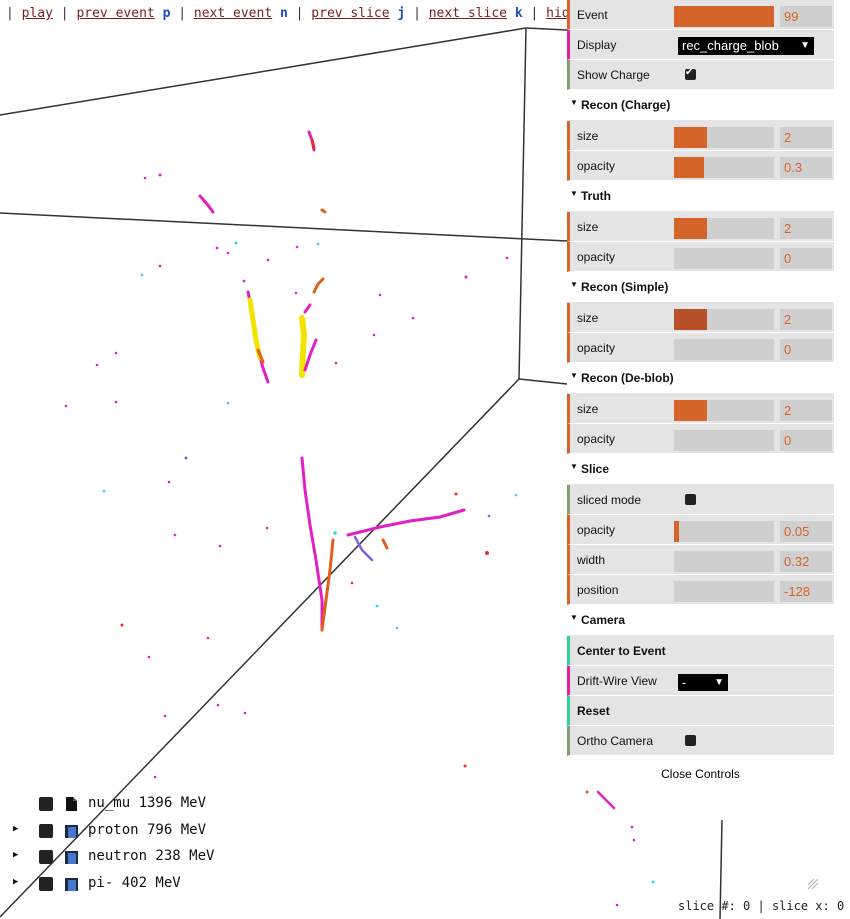 Image resolution: width=850 pixels, height=919 pixels. What do you see at coordinates (690, 73) in the screenshot?
I see `show-charge-checkbox` at bounding box center [690, 73].